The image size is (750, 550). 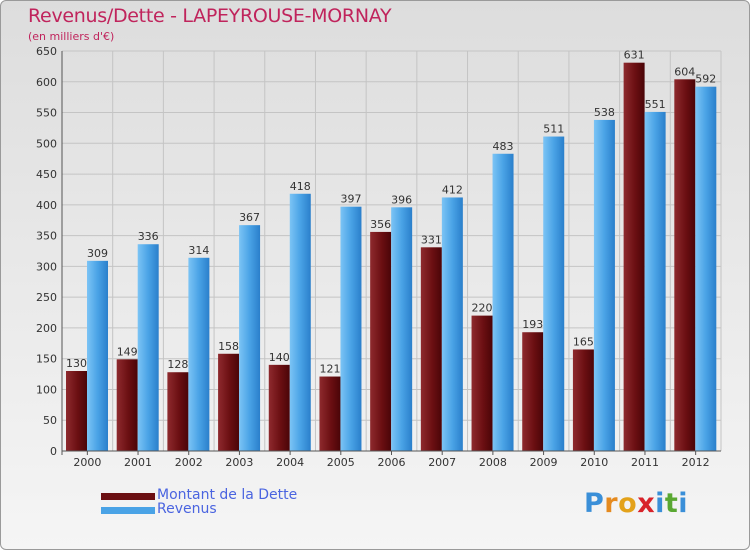 I want to click on x-tick-label: 2007, so click(x=442, y=462).